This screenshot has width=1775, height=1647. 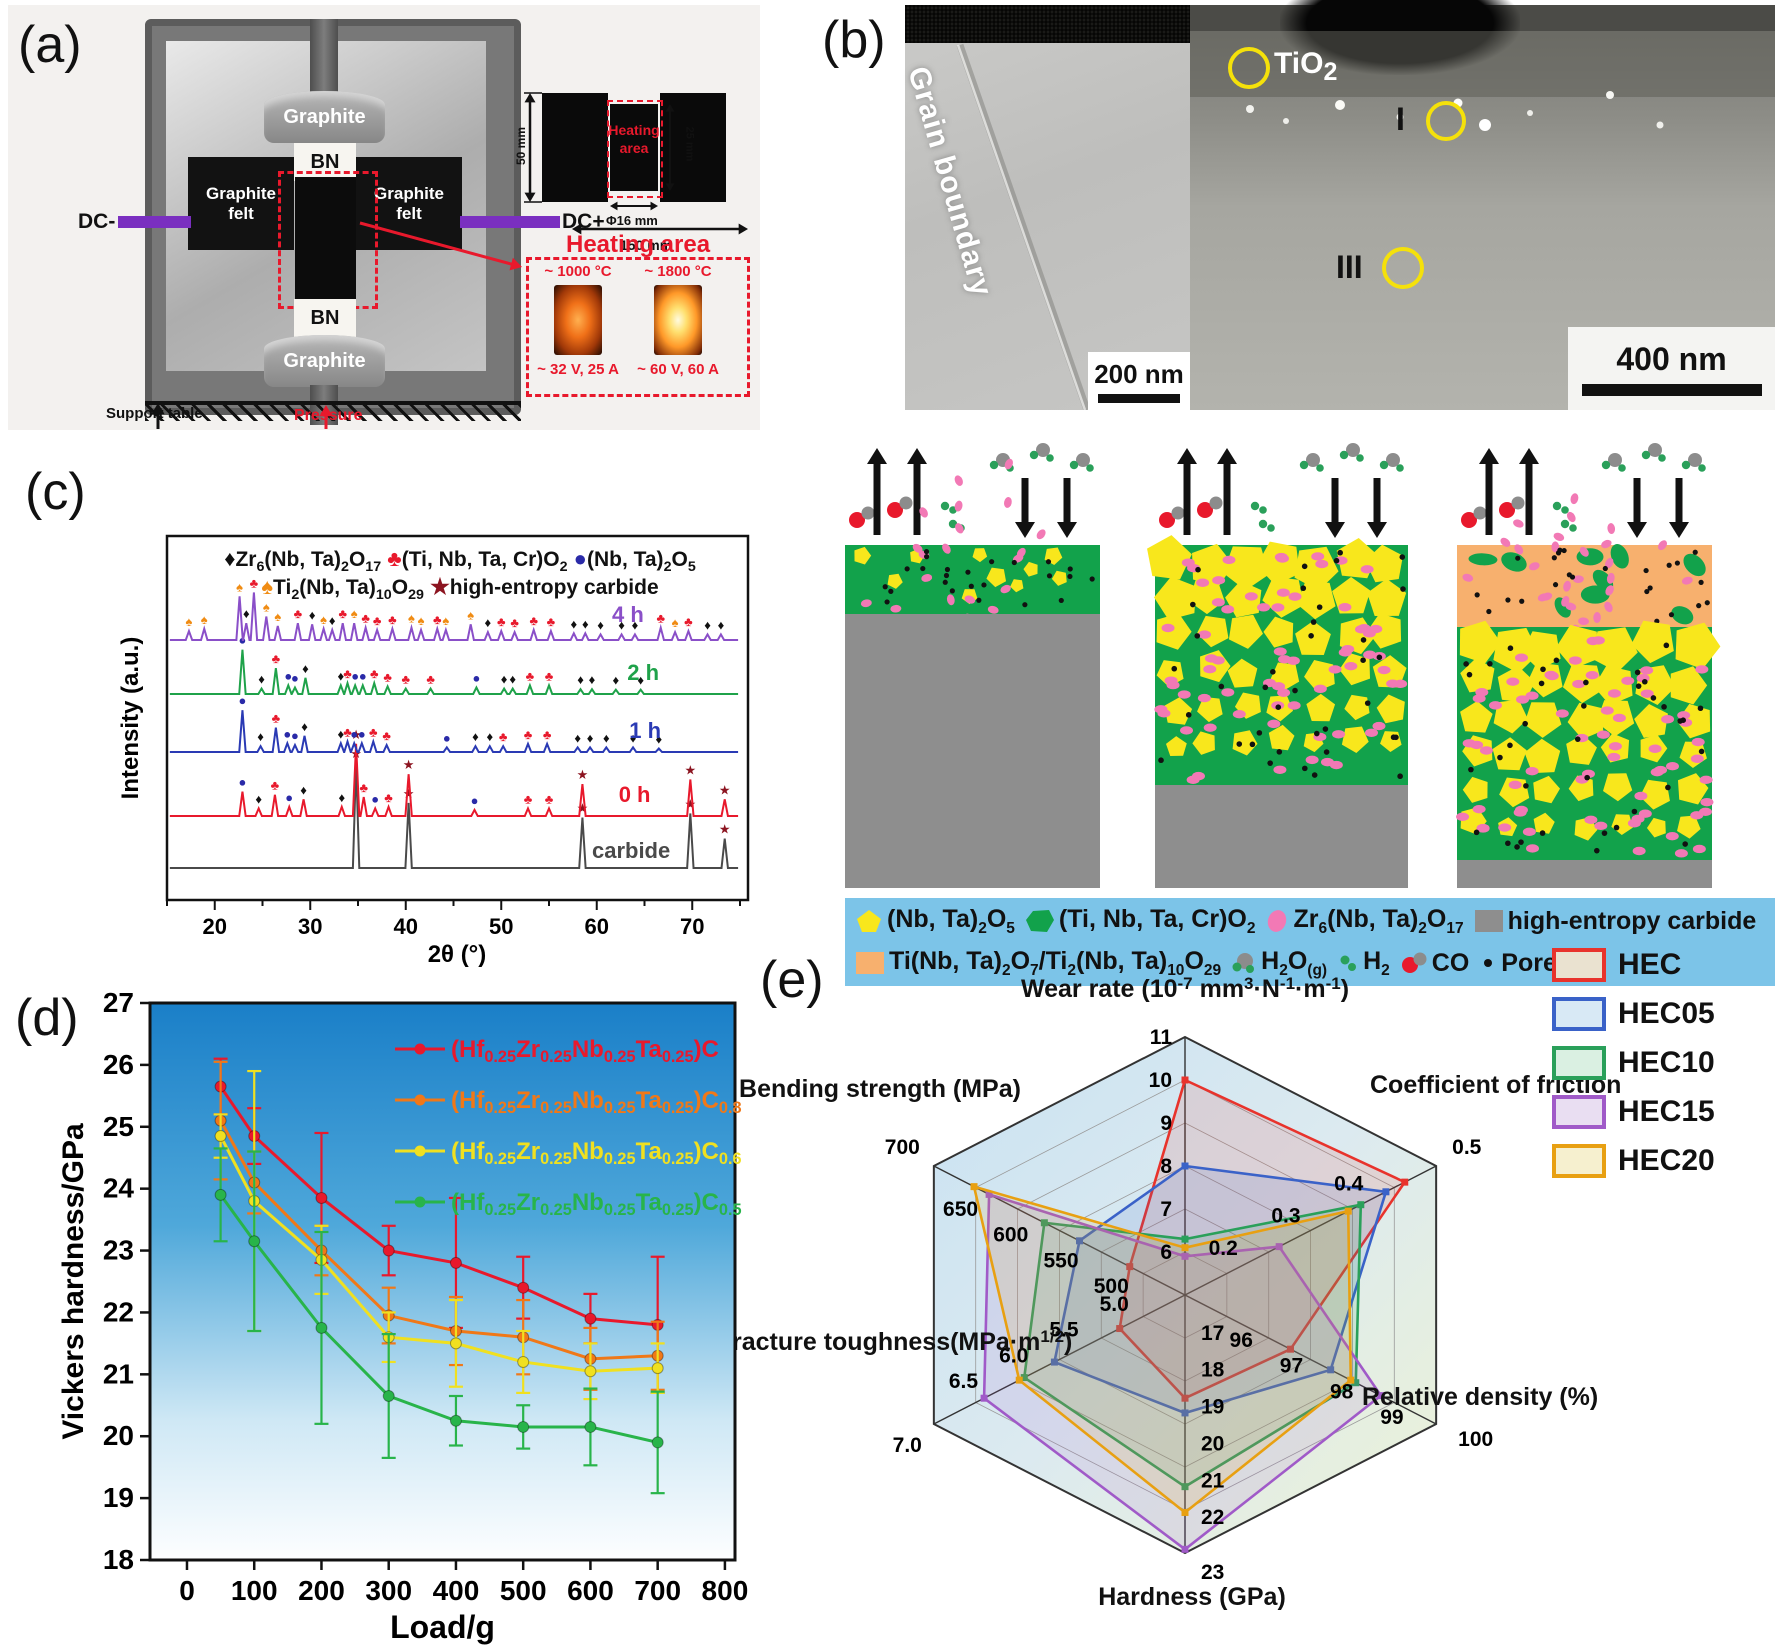 I want to click on circle-region-iii, so click(x=1403, y=268).